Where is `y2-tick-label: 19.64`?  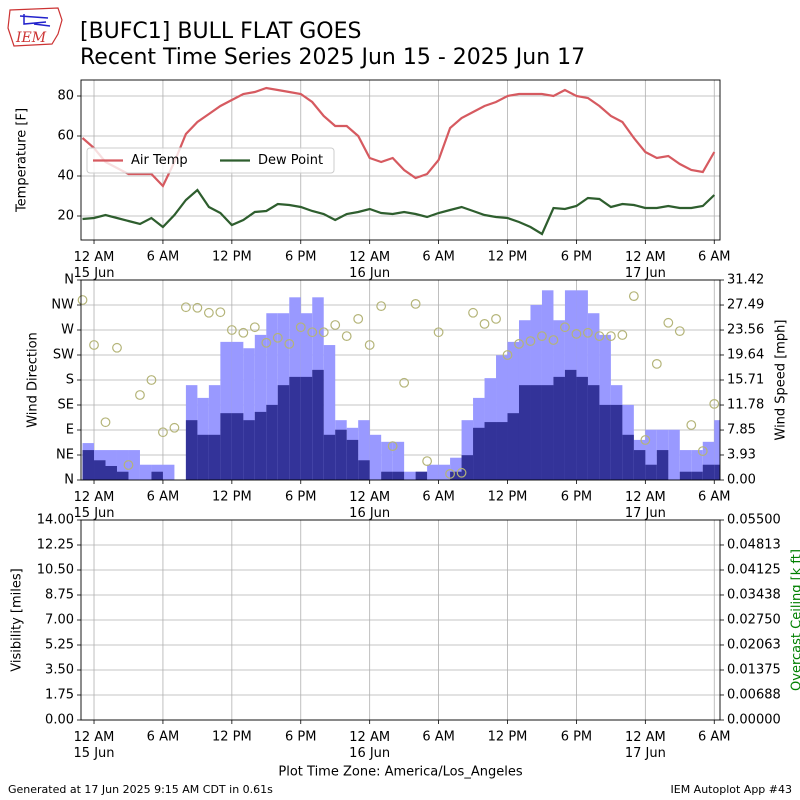
y2-tick-label: 19.64 is located at coordinates (745, 354).